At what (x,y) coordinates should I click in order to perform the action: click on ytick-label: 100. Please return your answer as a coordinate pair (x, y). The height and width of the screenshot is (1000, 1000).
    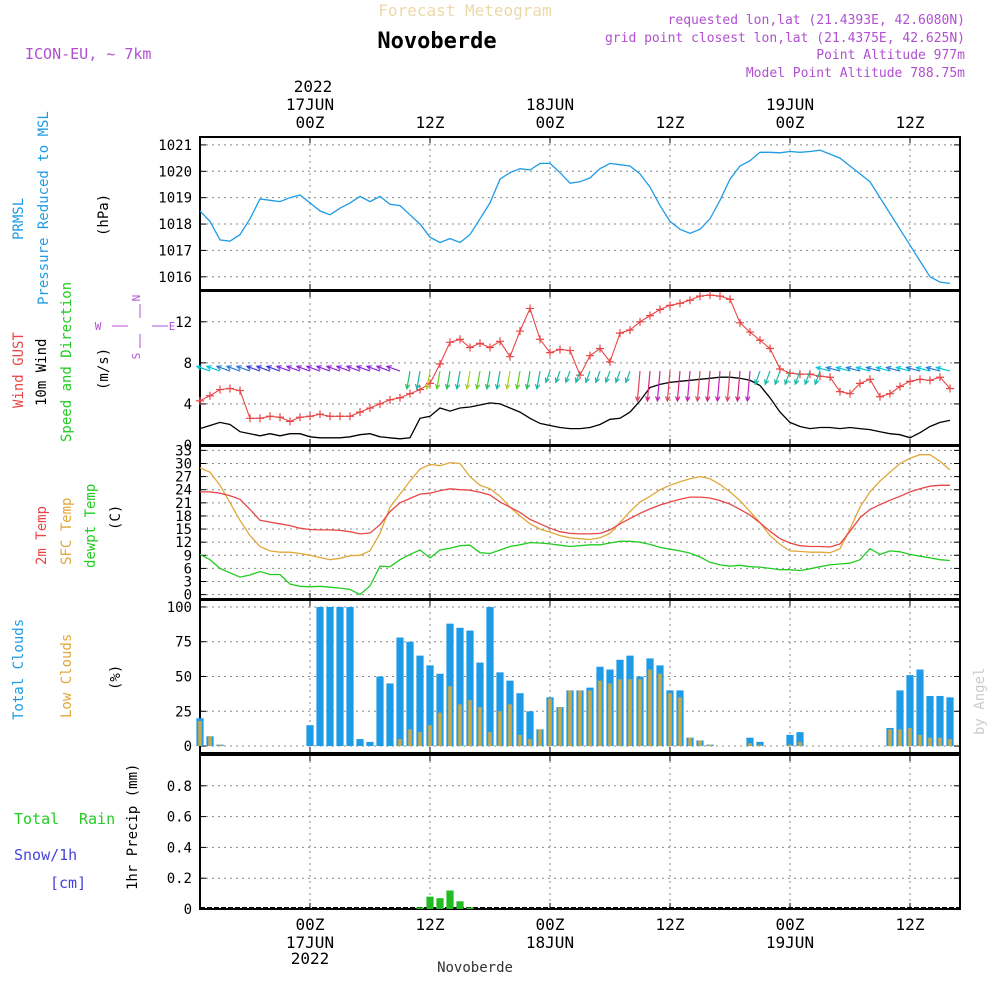
    Looking at the image, I should click on (179, 608).